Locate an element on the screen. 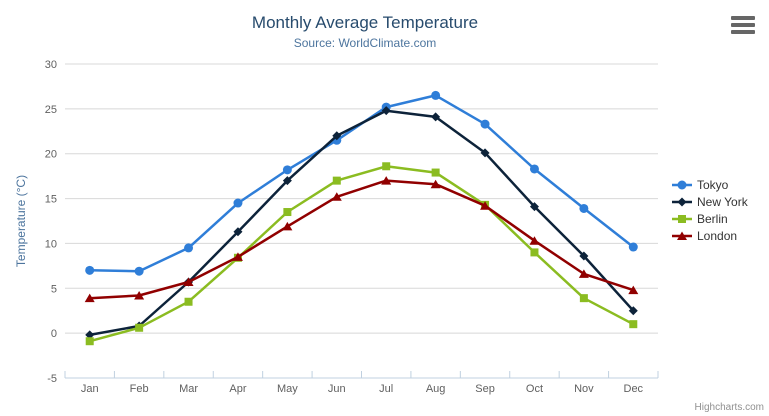 The image size is (769, 416). data-point-new-york-jul is located at coordinates (386, 111).